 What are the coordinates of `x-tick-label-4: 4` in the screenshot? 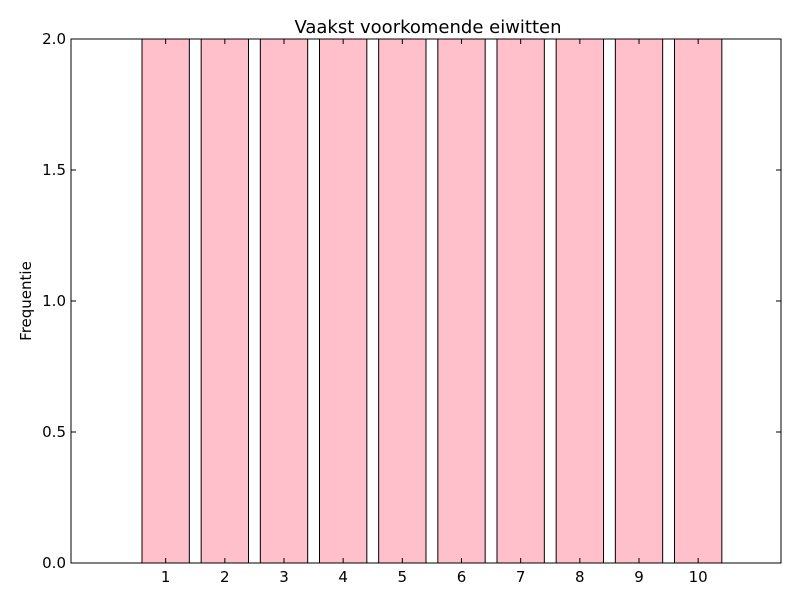 It's located at (343, 577).